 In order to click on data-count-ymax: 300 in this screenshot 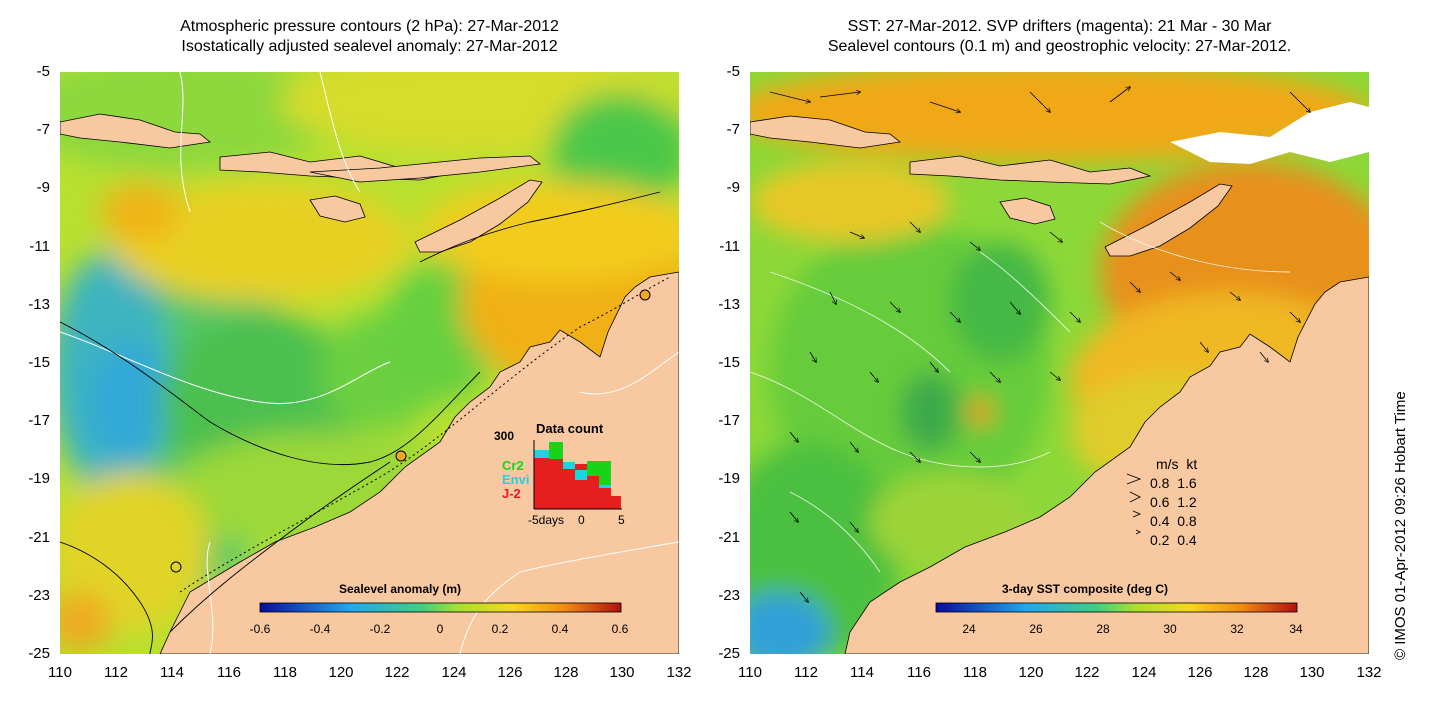, I will do `click(504, 436)`.